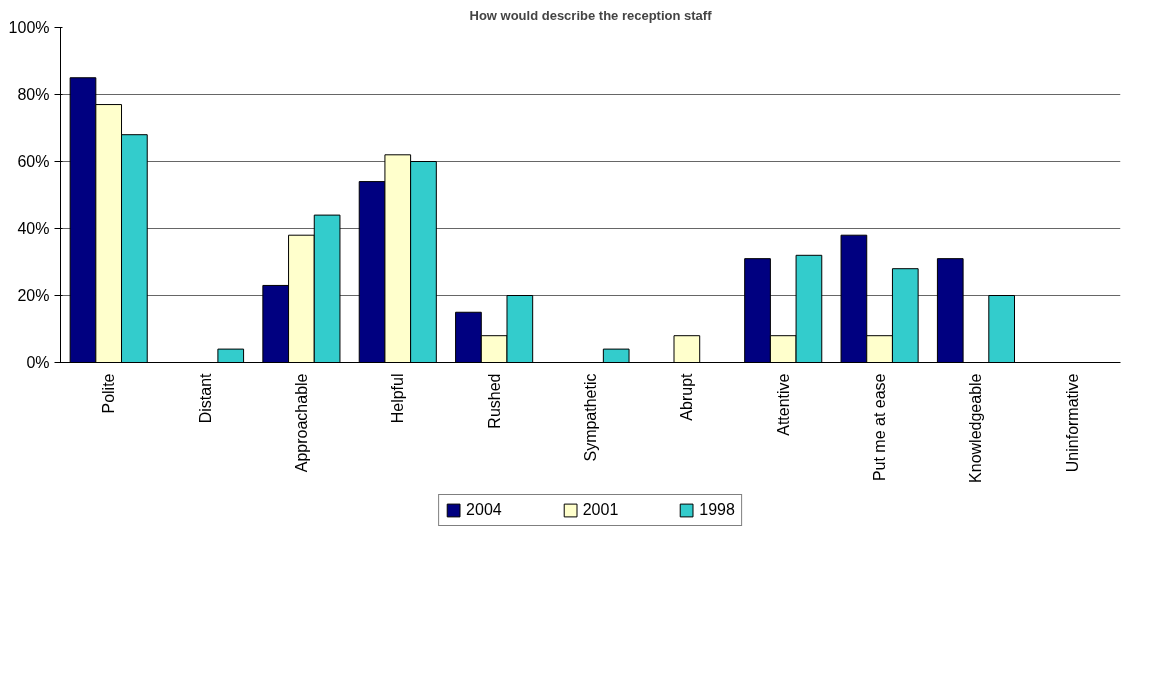 The height and width of the screenshot is (677, 1165). I want to click on y-tick-label: 60%, so click(33, 161).